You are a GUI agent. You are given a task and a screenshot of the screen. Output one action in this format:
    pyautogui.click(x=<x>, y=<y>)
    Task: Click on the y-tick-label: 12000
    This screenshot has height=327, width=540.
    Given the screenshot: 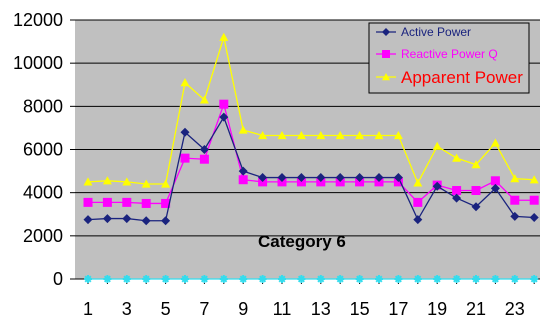 What is the action you would take?
    pyautogui.click(x=38, y=20)
    